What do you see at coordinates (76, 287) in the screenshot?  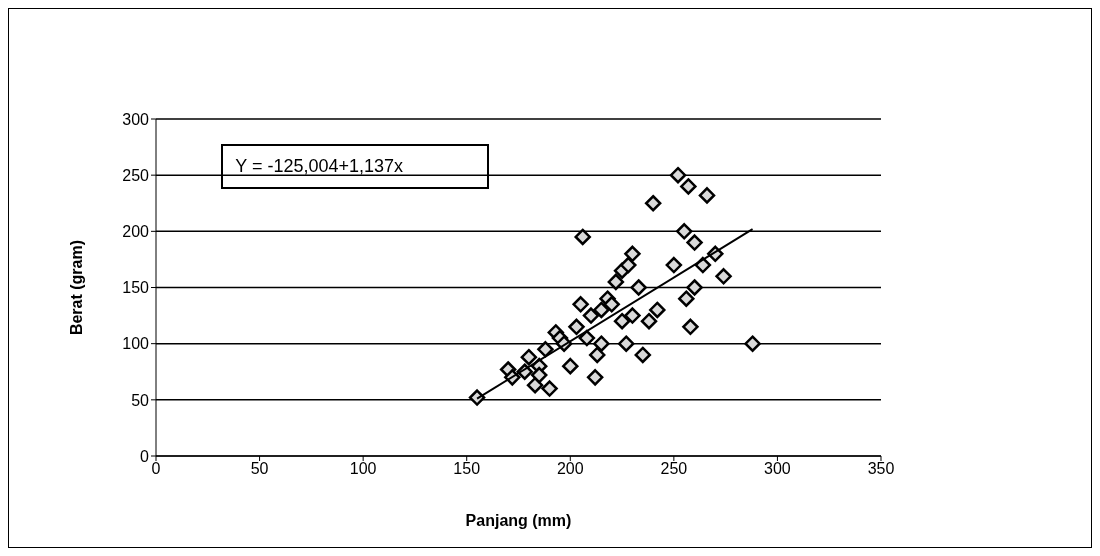 I see `y-axis-title: Berat (gram)` at bounding box center [76, 287].